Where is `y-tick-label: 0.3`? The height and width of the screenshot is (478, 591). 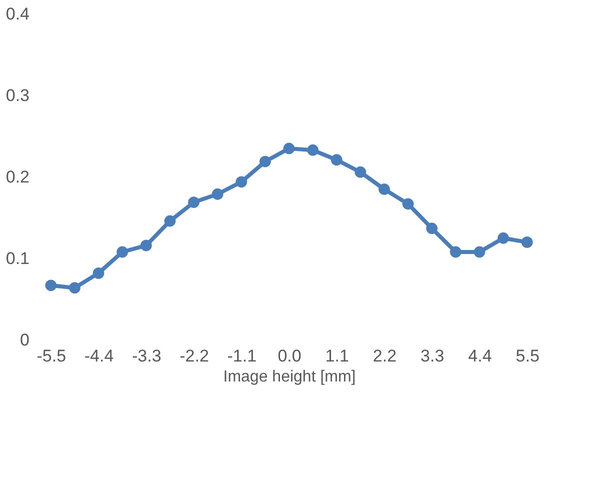
y-tick-label: 0.3 is located at coordinates (18, 95).